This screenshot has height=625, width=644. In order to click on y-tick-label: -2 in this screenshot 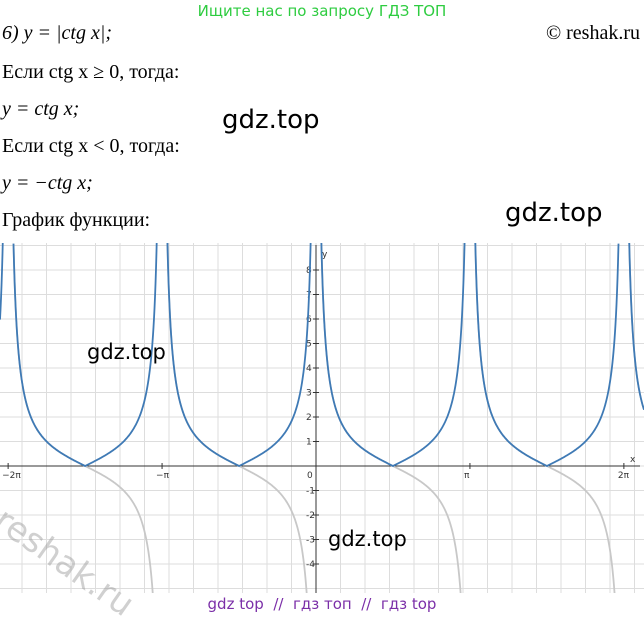, I will do `click(310, 516)`.